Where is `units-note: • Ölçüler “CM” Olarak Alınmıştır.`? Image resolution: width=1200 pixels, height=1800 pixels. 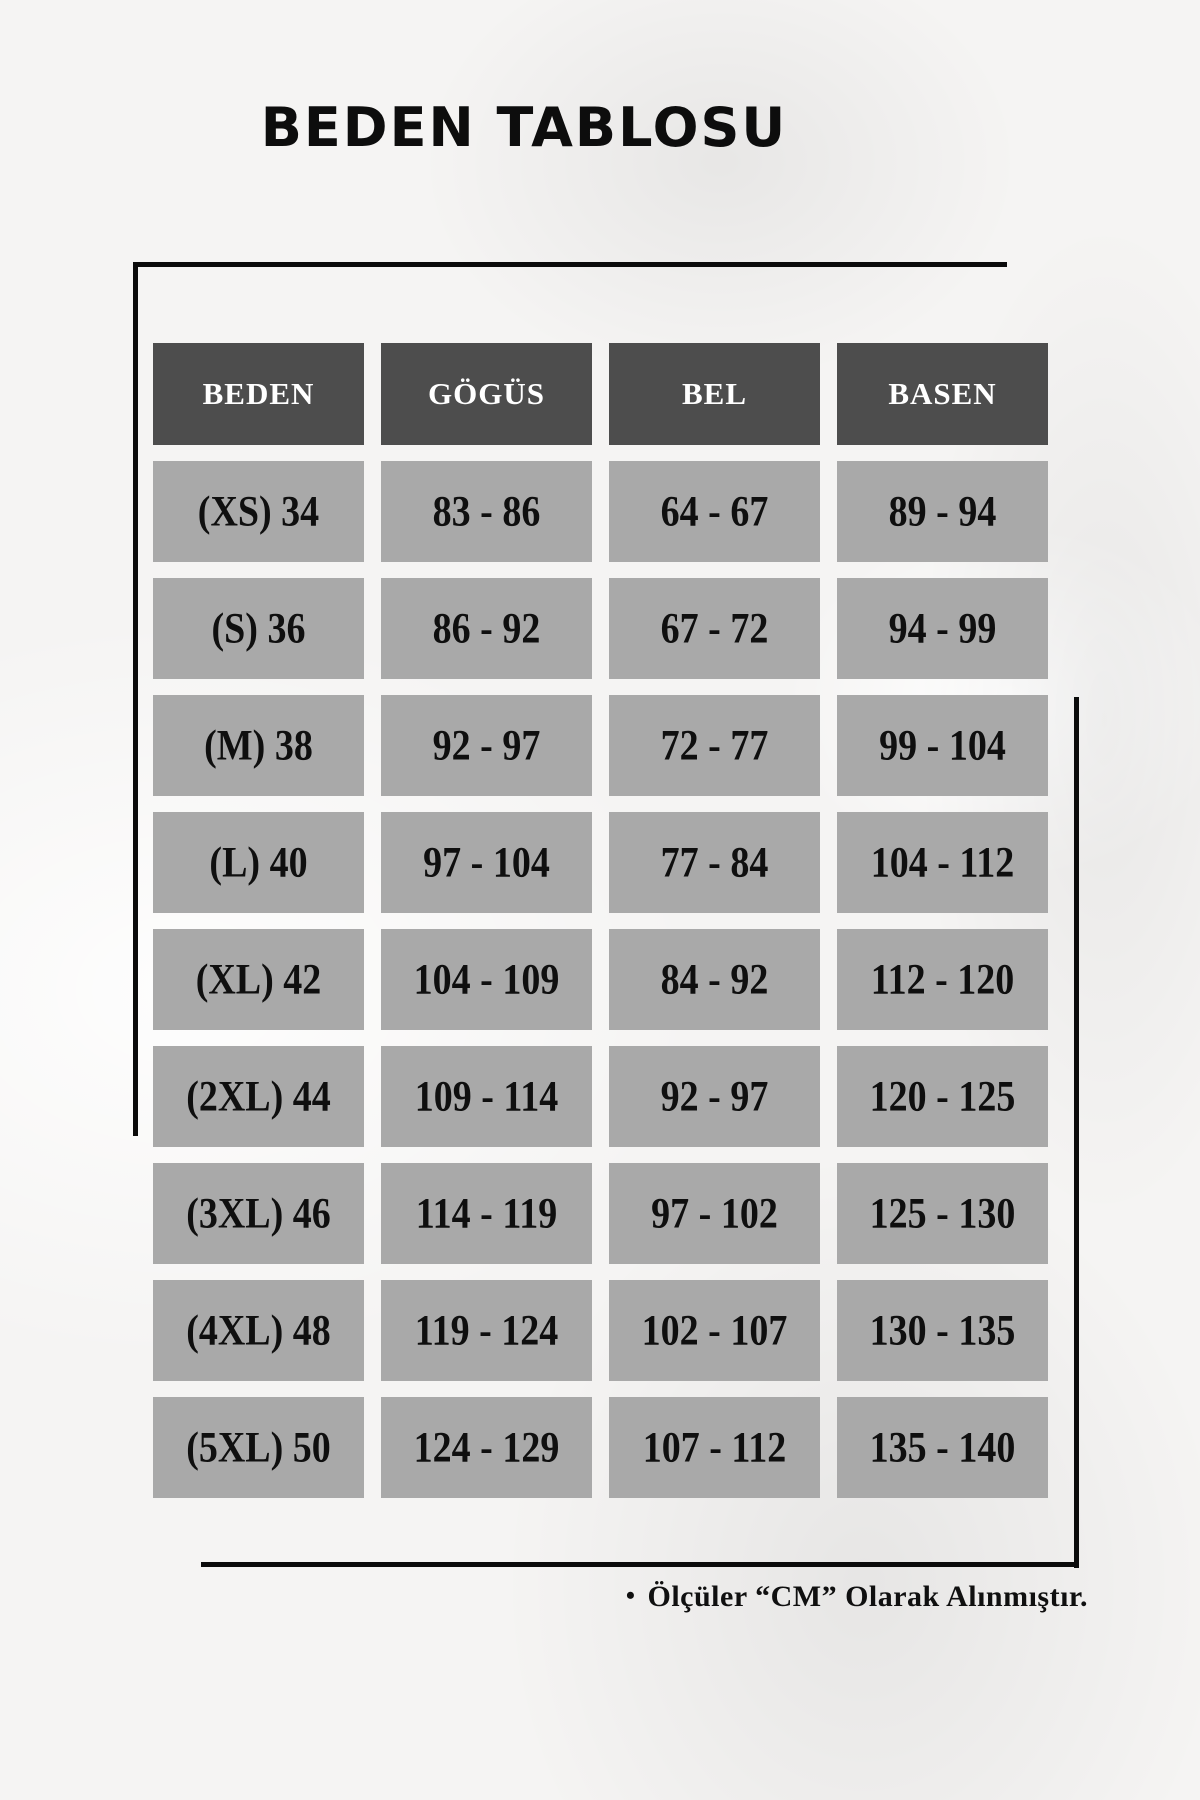 units-note: • Ölçüler “CM” Olarak Alınmıştır. is located at coordinates (857, 1597).